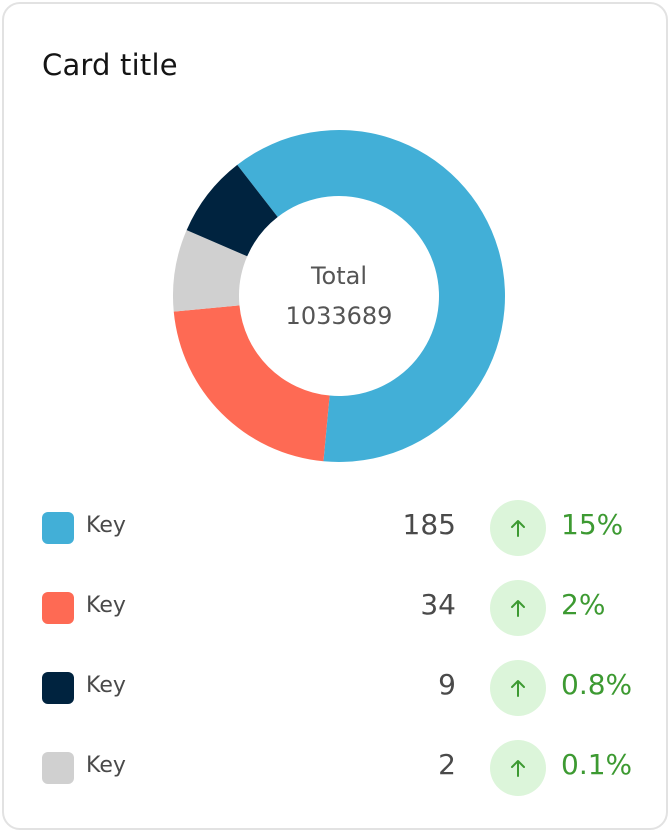  Describe the element at coordinates (338, 276) in the screenshot. I see `donut-center-label: Total` at that location.